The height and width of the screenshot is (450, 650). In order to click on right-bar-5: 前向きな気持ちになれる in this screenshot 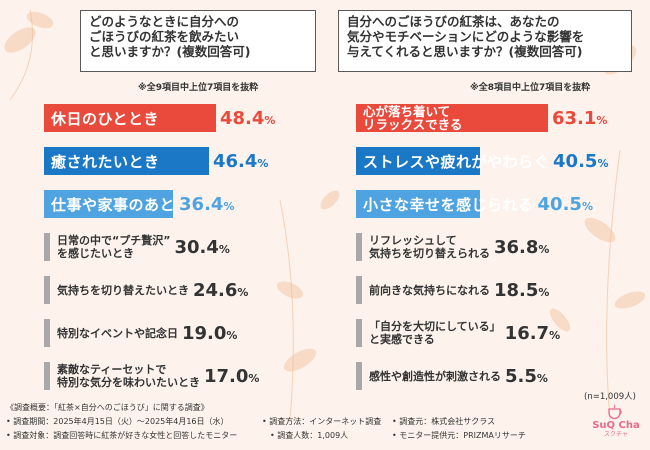, I will do `click(423, 290)`.